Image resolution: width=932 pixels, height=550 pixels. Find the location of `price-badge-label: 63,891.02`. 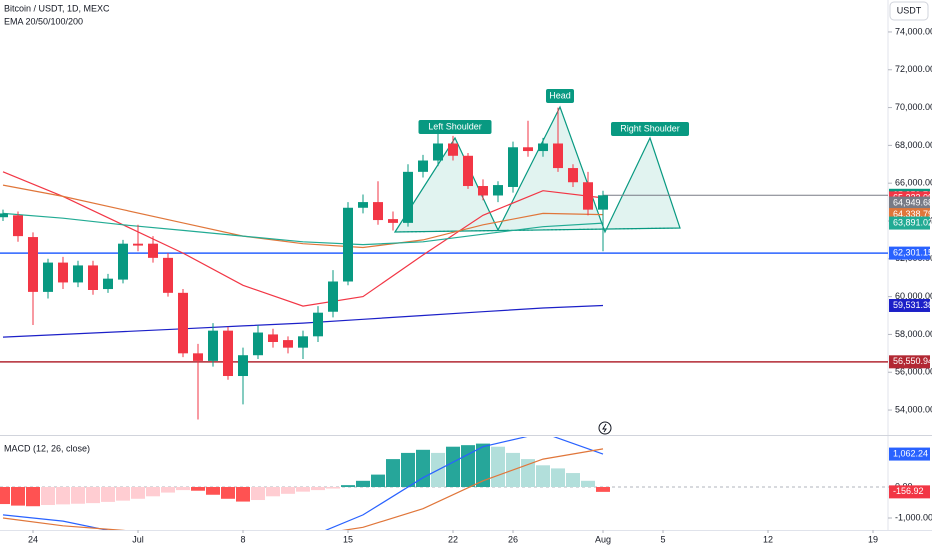

price-badge-label: 63,891.02 is located at coordinates (912, 222).